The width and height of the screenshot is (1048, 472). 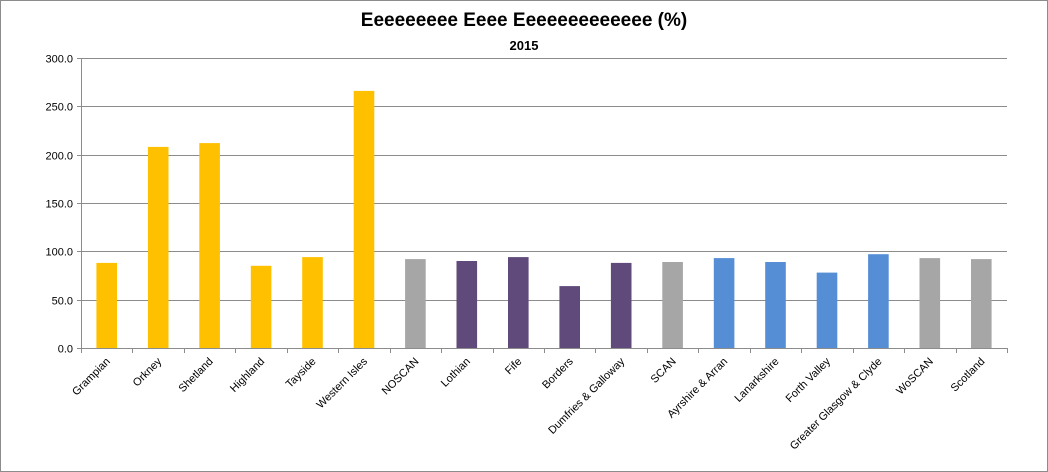 I want to click on x-tick-label-9: Borders, so click(x=558, y=373).